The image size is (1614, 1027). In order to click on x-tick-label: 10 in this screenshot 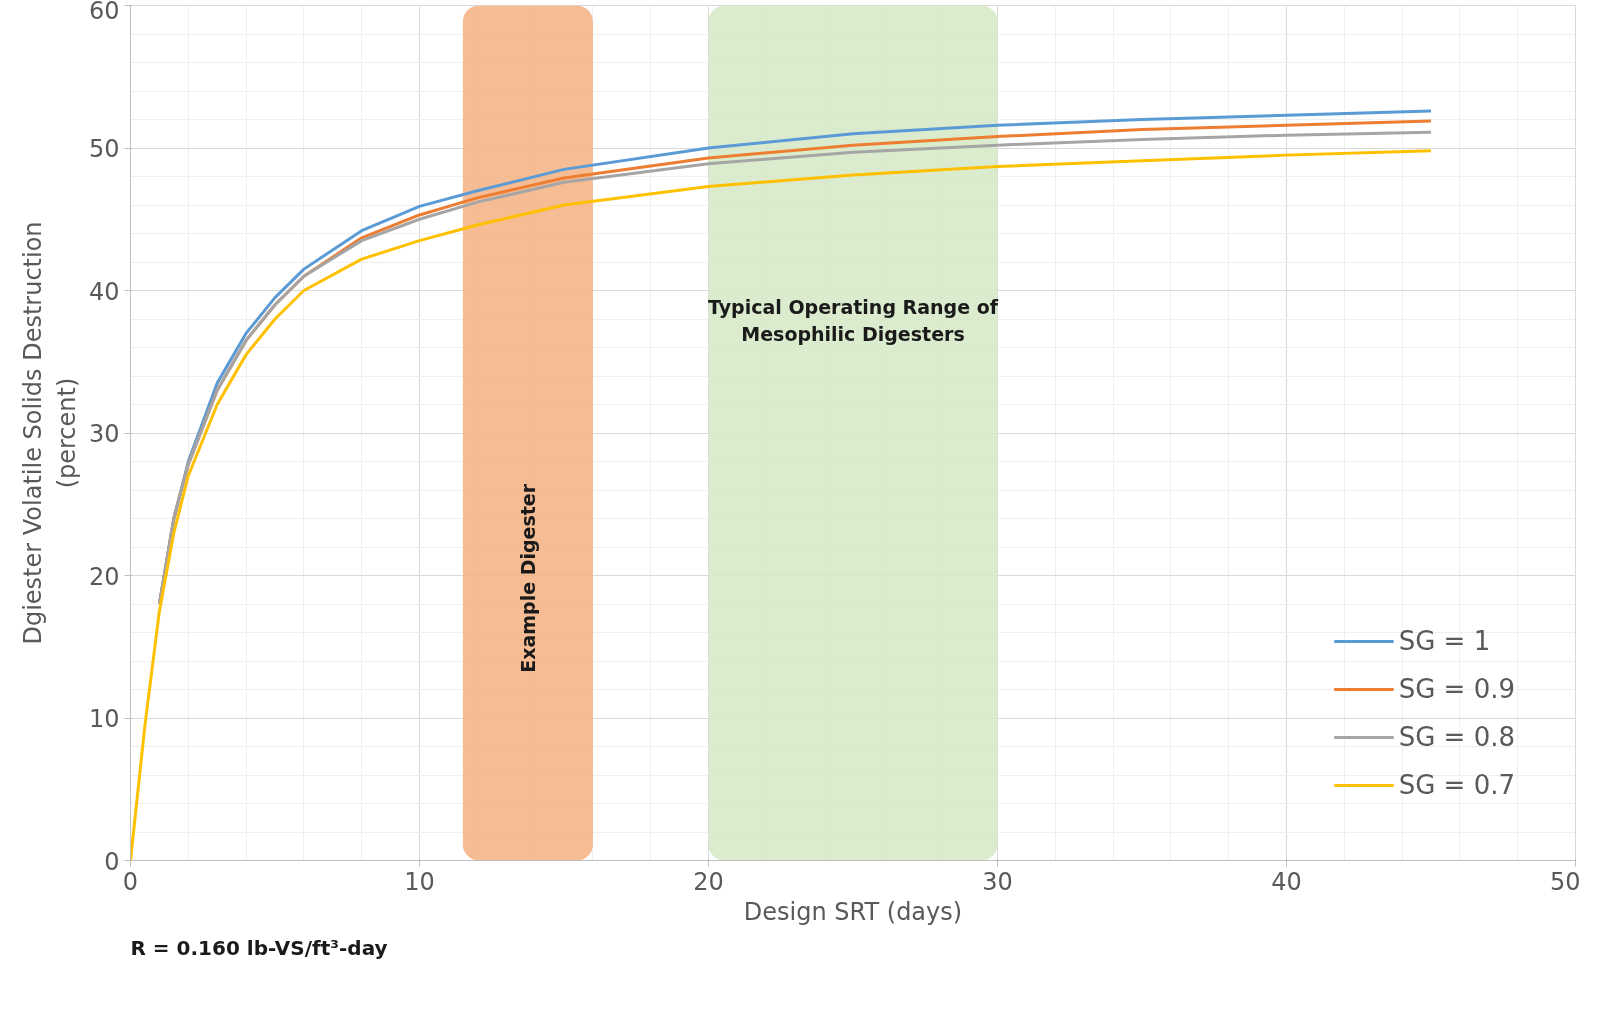, I will do `click(419, 881)`.